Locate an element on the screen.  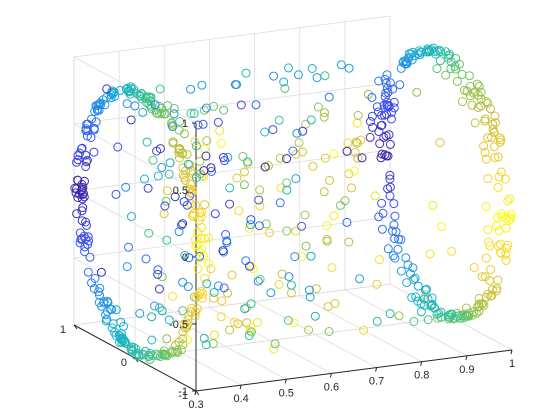
x-tick-label: 0.8 is located at coordinates (421, 376).